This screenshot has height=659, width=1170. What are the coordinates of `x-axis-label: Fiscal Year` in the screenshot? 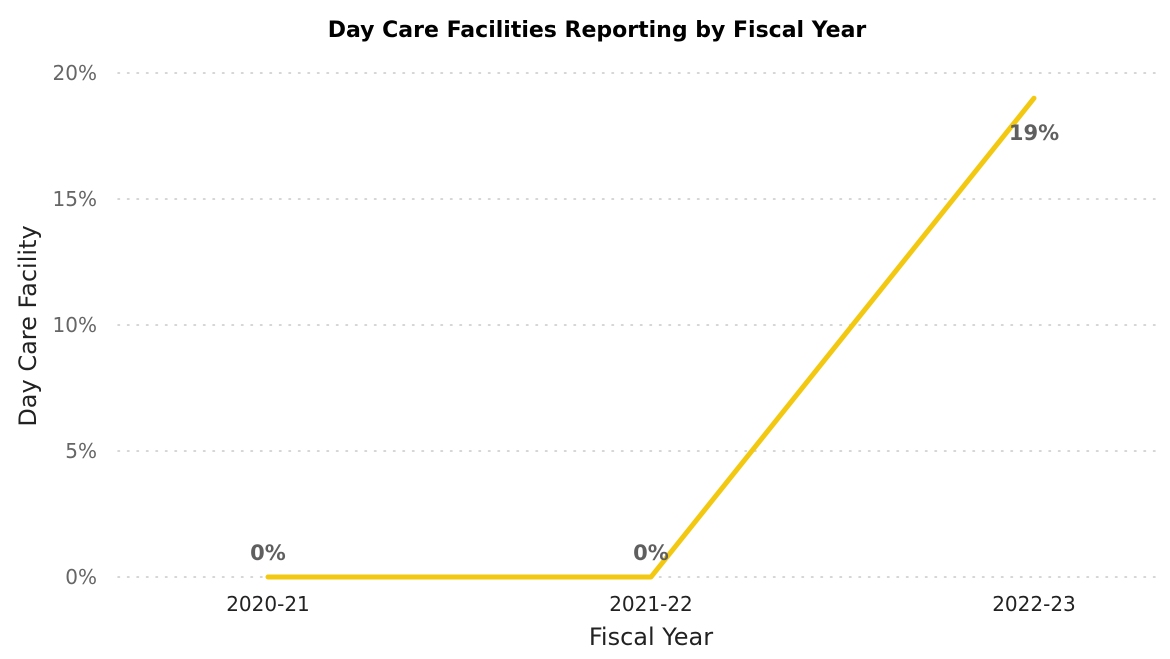 It's located at (651, 637).